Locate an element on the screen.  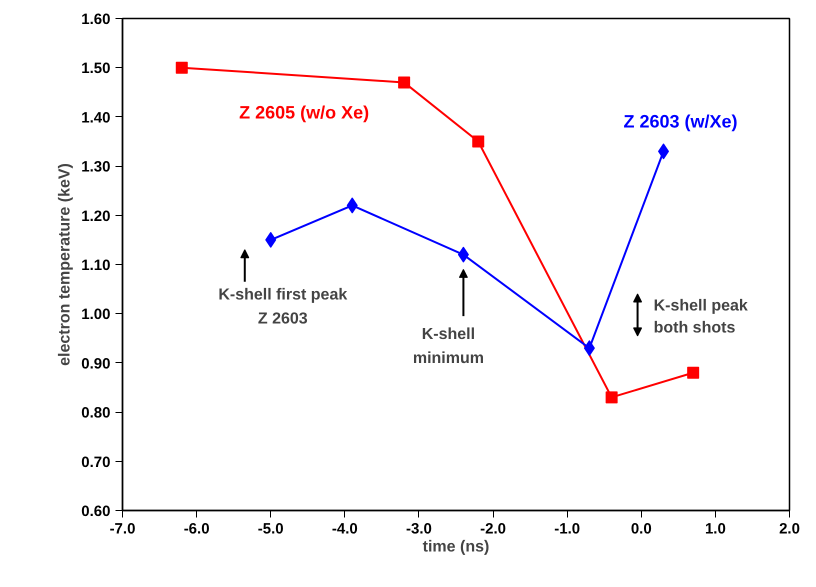
annotation: K-shell minimum is located at coordinates (448, 346).